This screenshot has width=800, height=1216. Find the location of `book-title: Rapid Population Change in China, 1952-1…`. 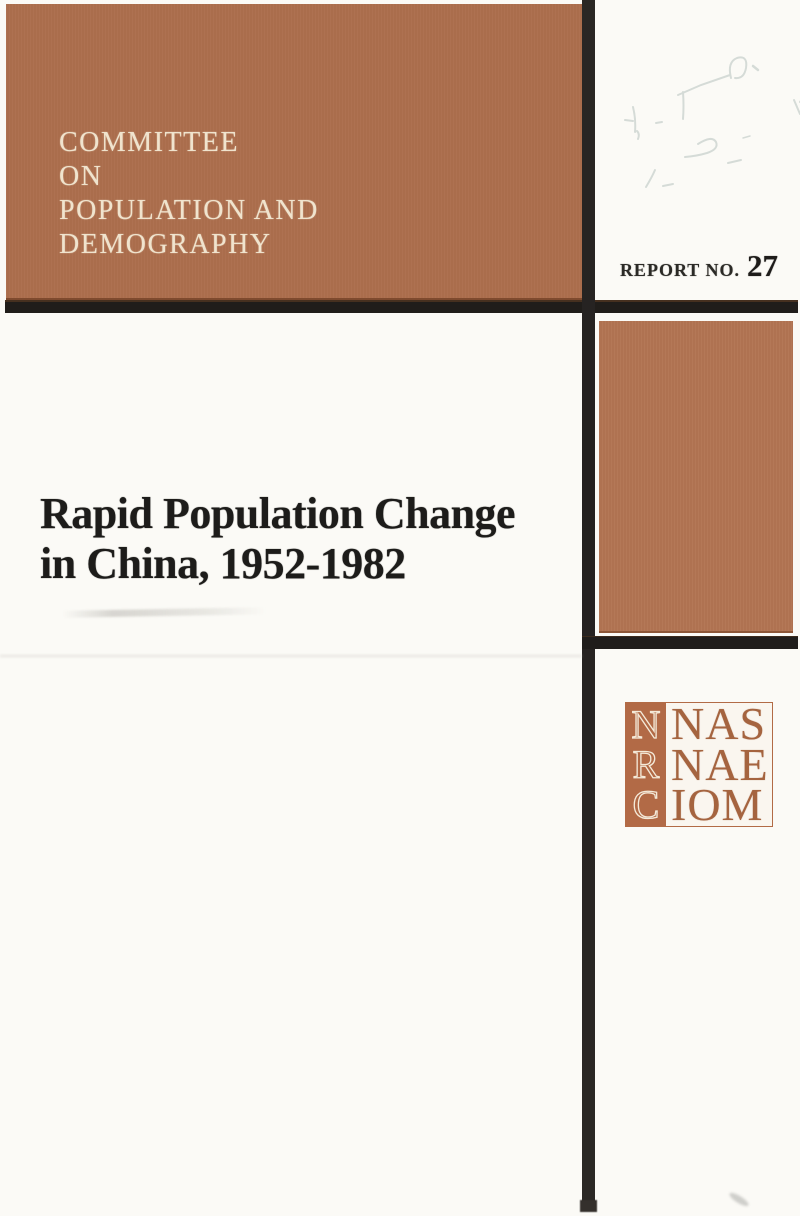

book-title: Rapid Population Change in China, 1952-1… is located at coordinates (310, 539).